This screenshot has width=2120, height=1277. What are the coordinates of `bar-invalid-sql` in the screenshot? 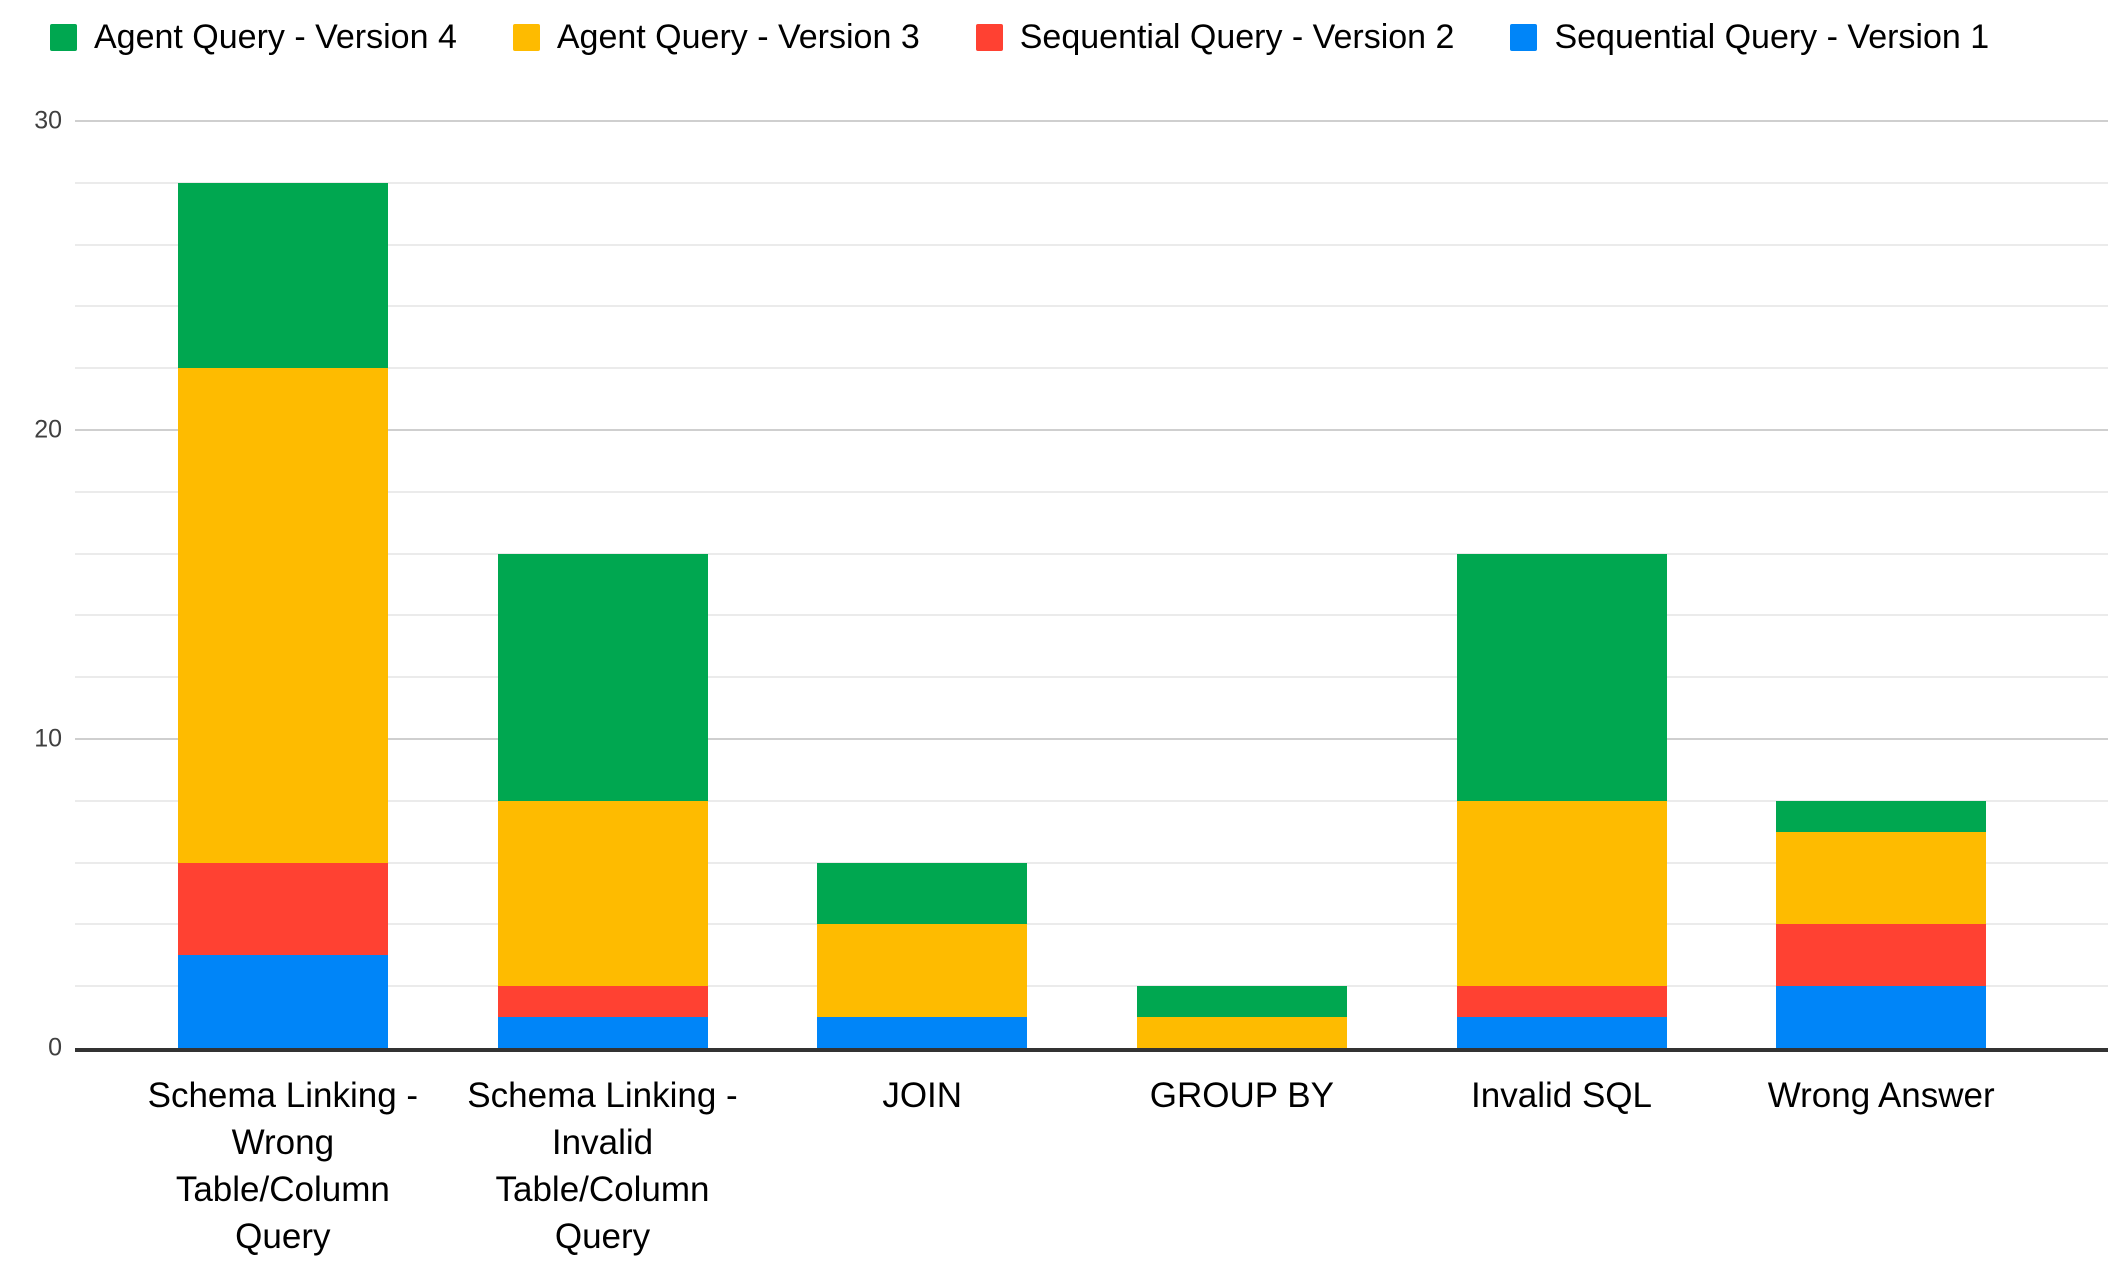 It's located at (1561, 584).